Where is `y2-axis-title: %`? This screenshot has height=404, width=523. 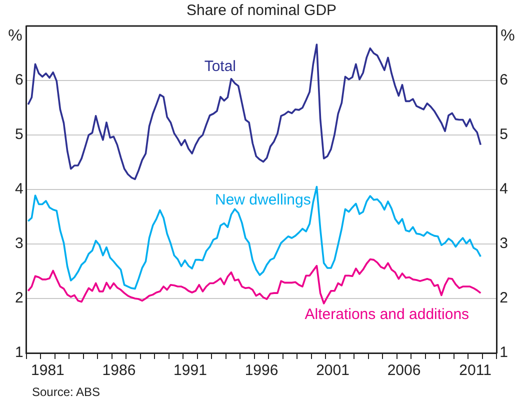 y2-axis-title: % is located at coordinates (507, 35).